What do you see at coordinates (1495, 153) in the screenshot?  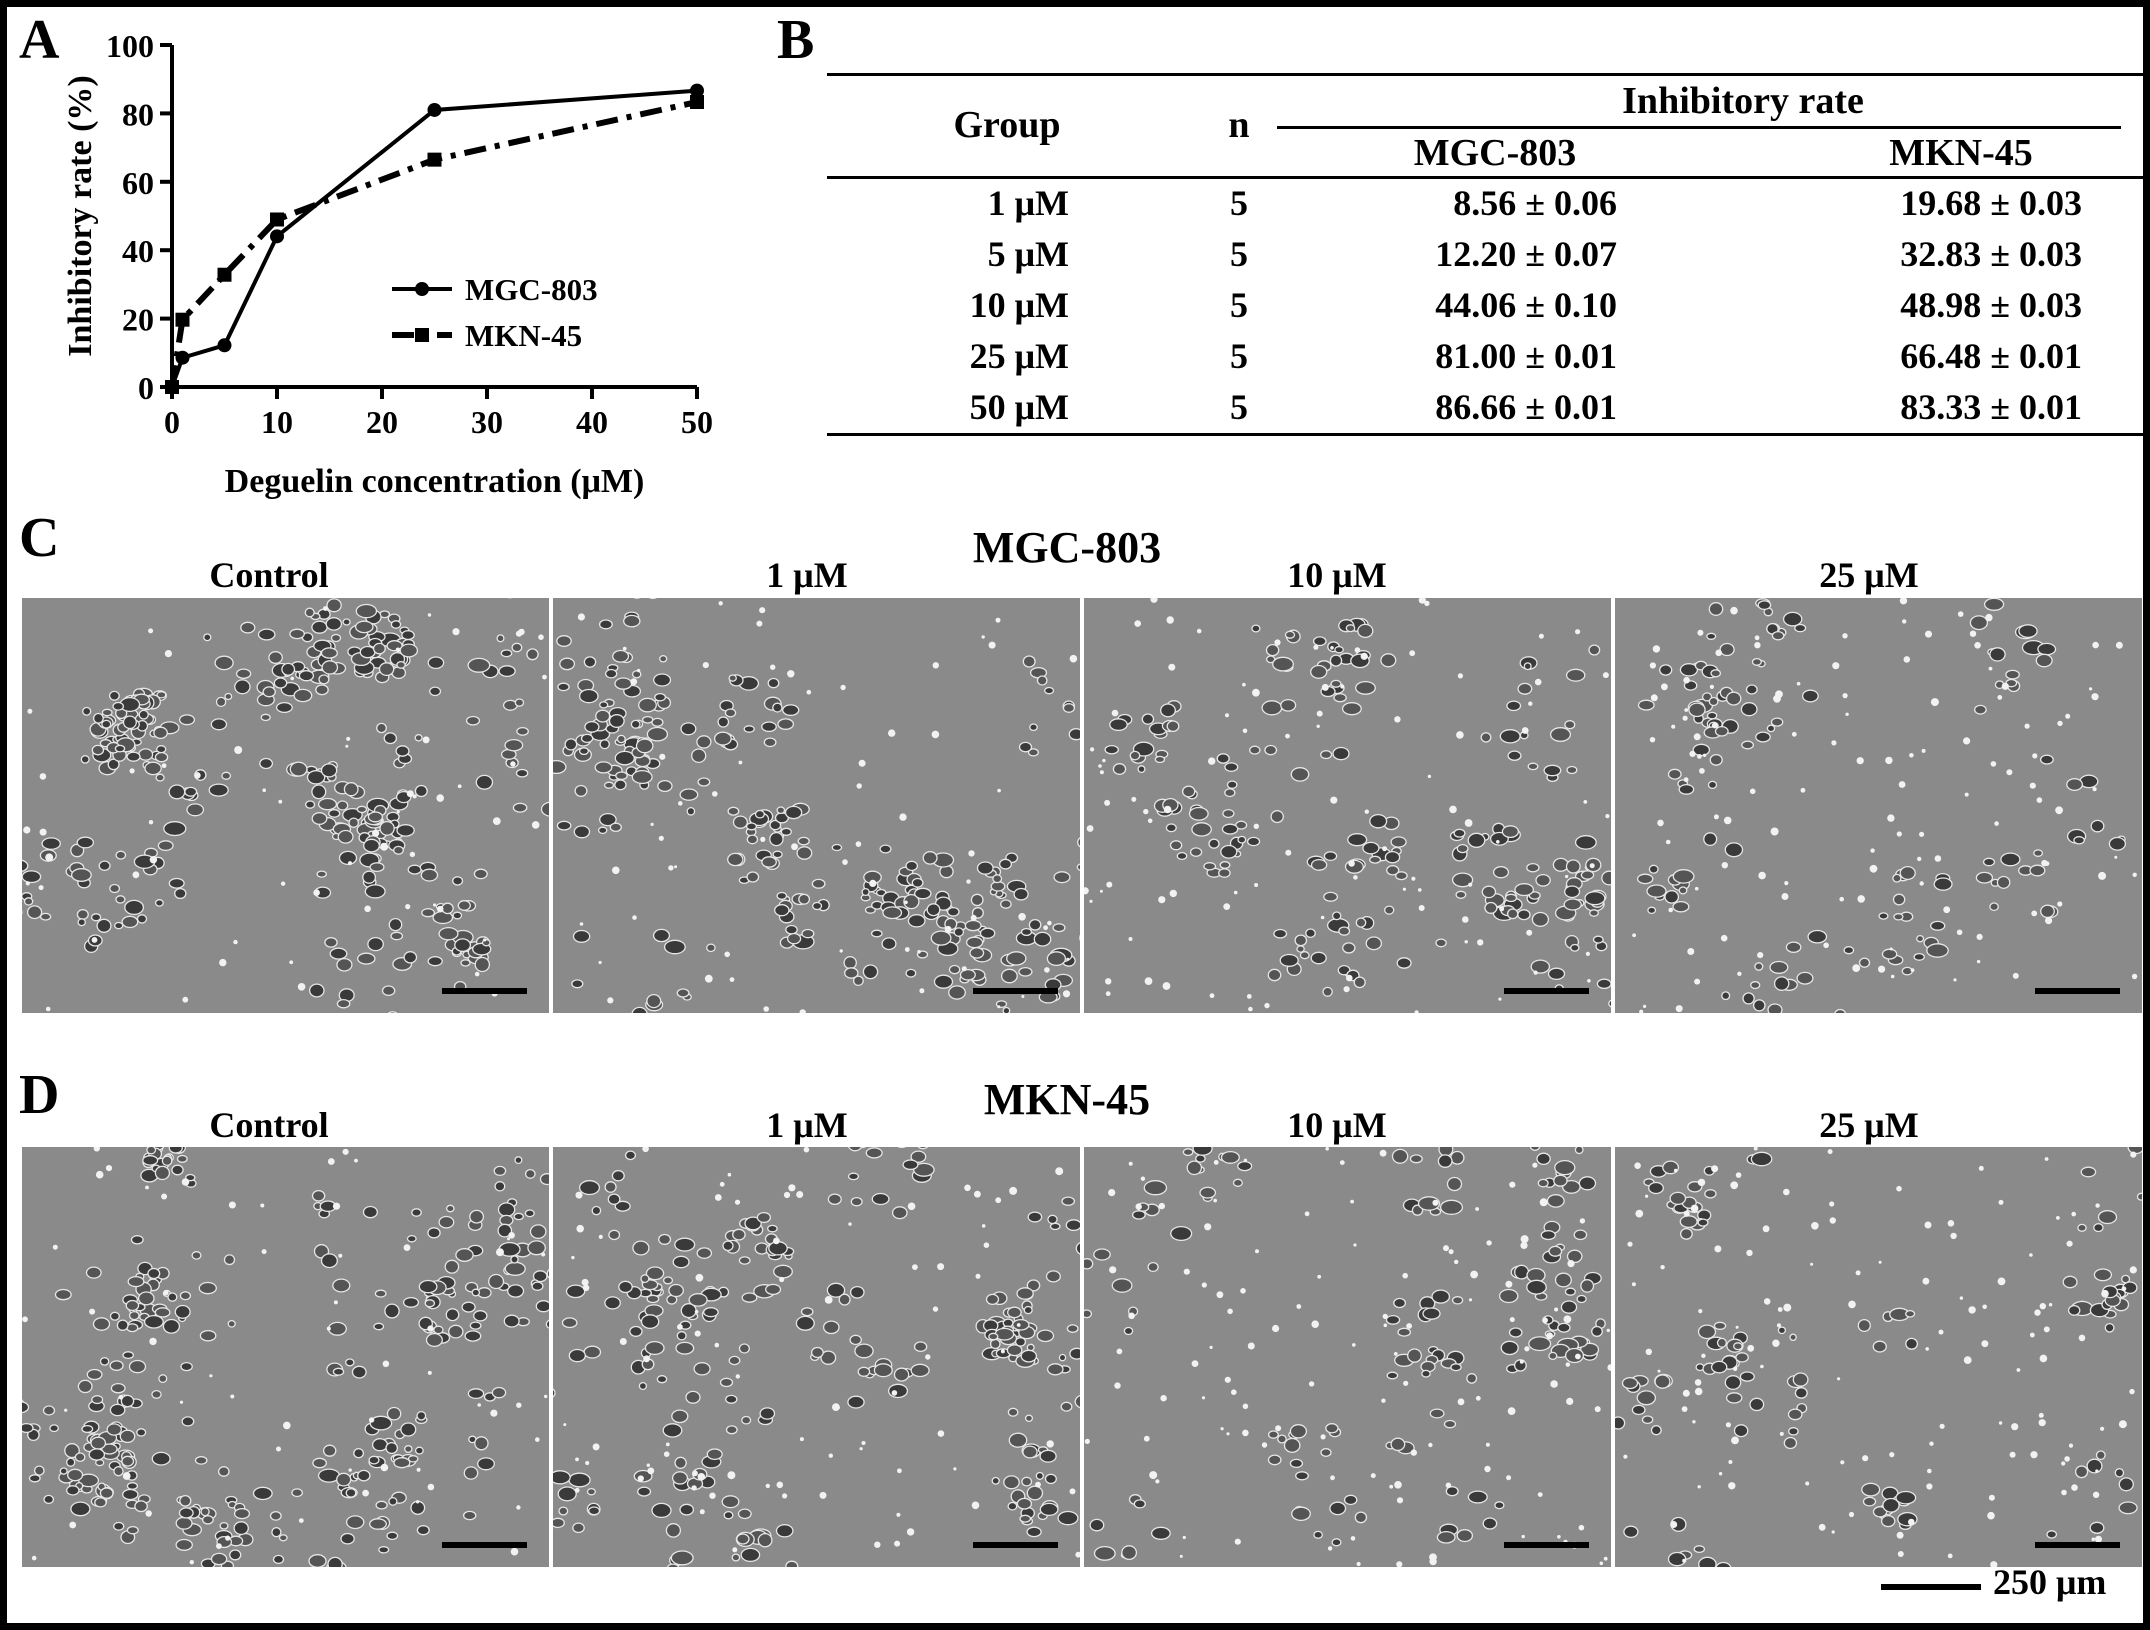 I see `header-mgc-803: MGC-803` at bounding box center [1495, 153].